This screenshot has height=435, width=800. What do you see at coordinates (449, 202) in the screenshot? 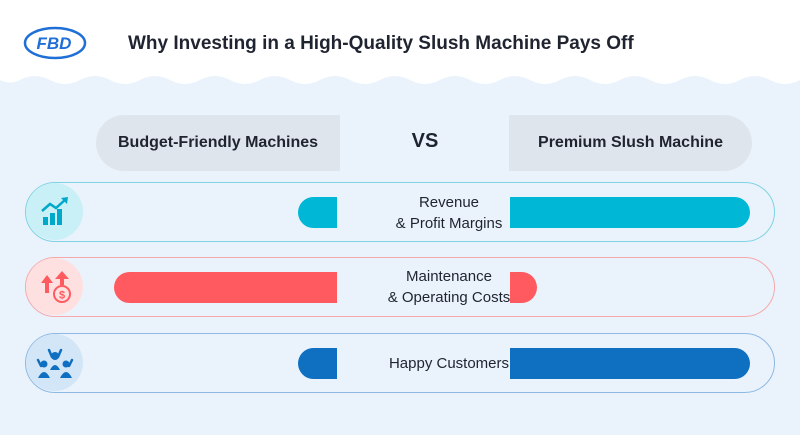
I see `row-label-line: Revenue` at bounding box center [449, 202].